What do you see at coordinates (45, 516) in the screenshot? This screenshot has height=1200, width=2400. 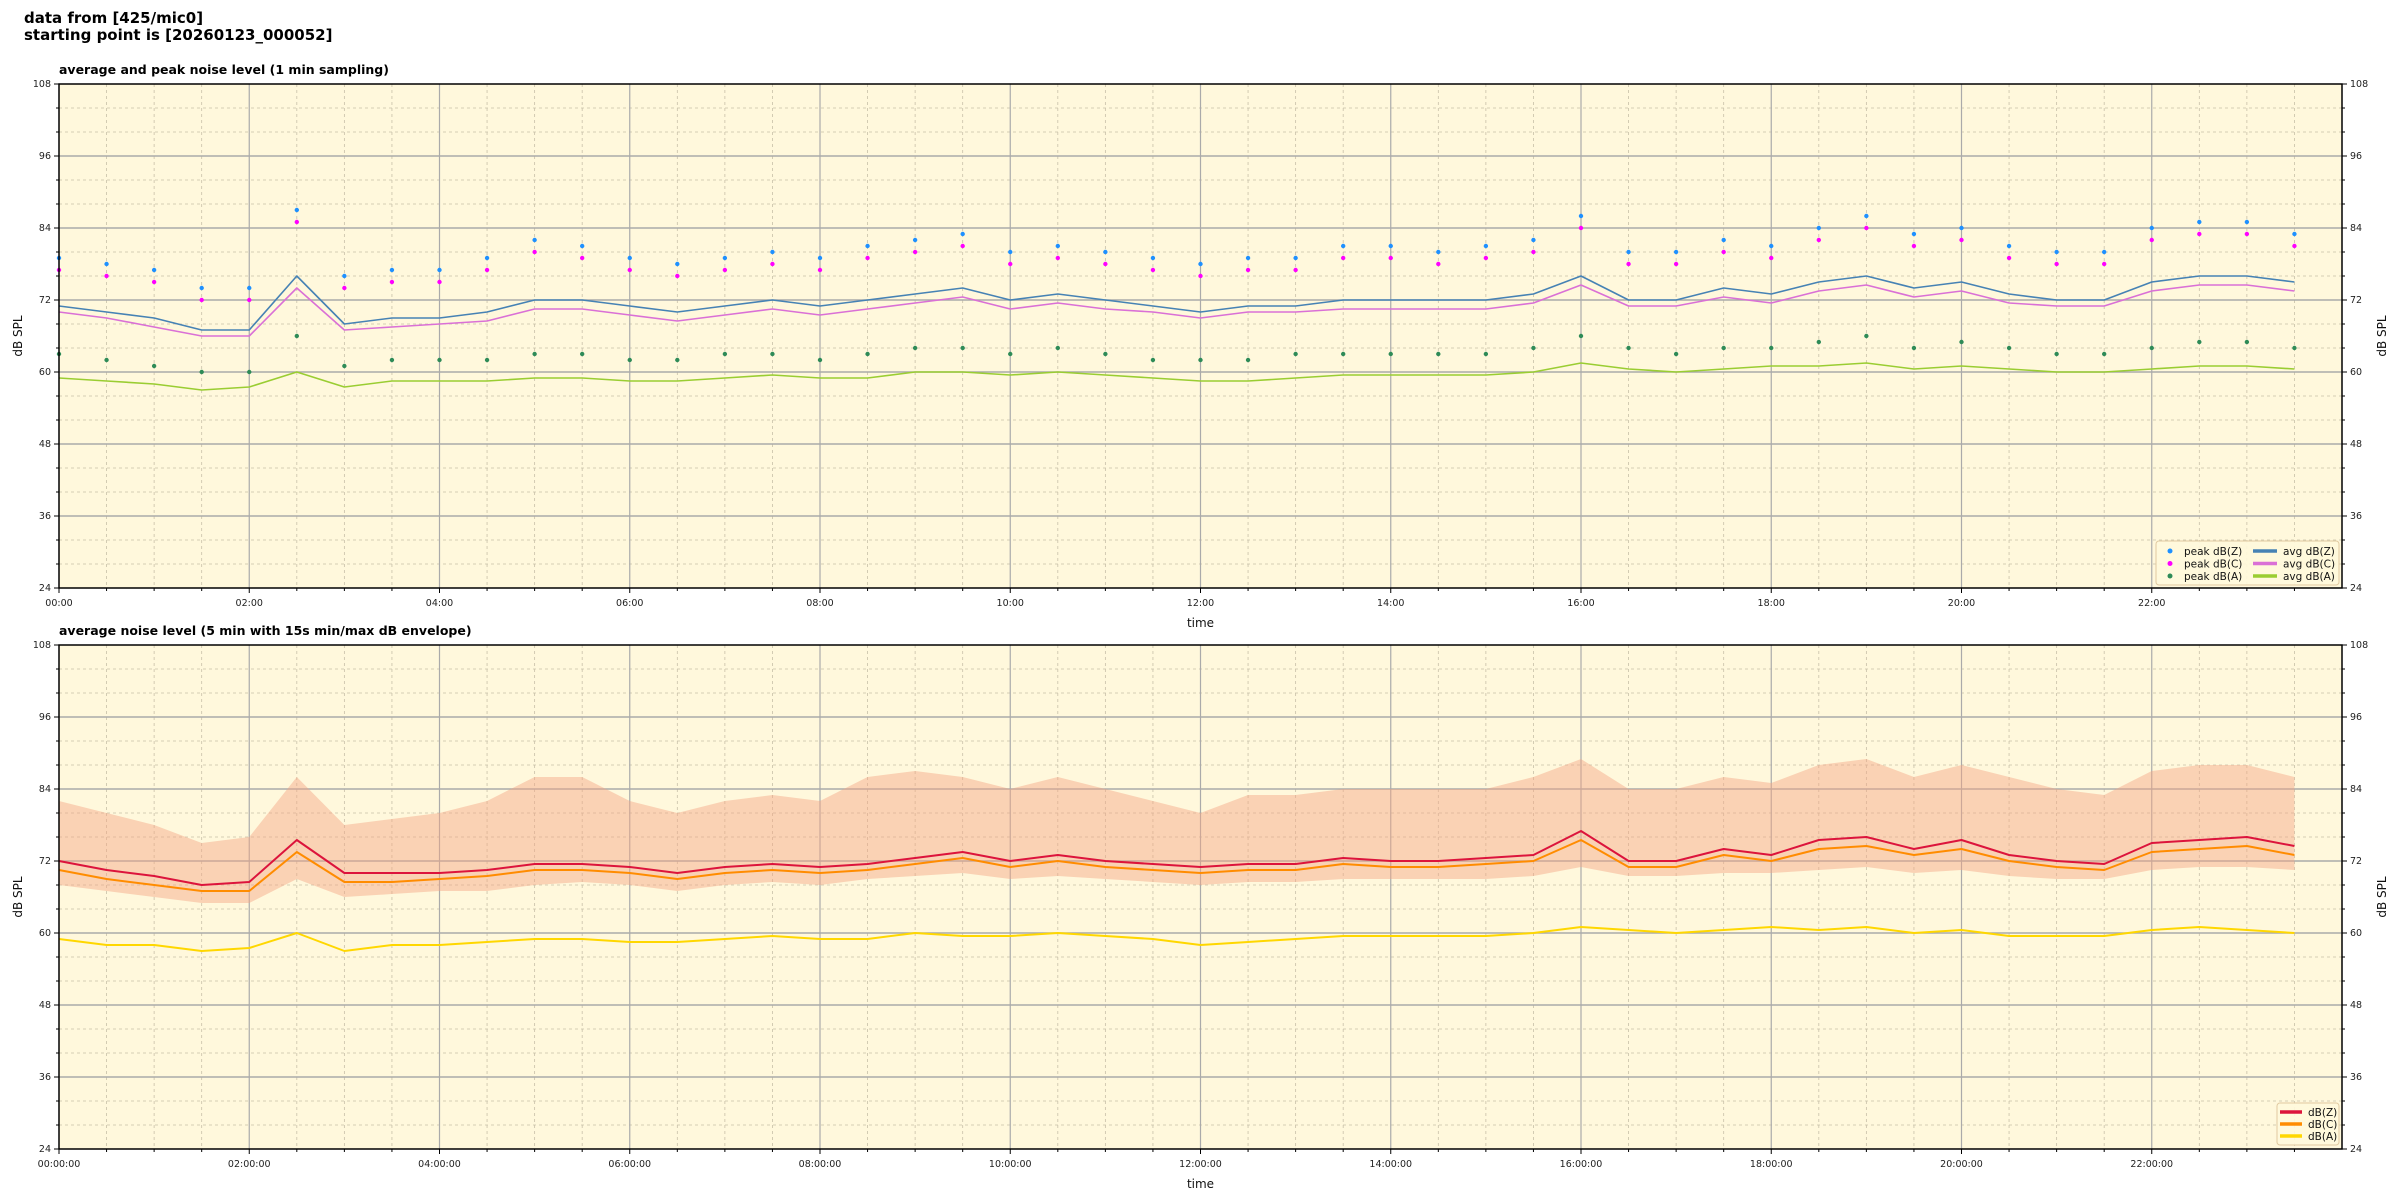 I see `y-tick-label-left: 36` at bounding box center [45, 516].